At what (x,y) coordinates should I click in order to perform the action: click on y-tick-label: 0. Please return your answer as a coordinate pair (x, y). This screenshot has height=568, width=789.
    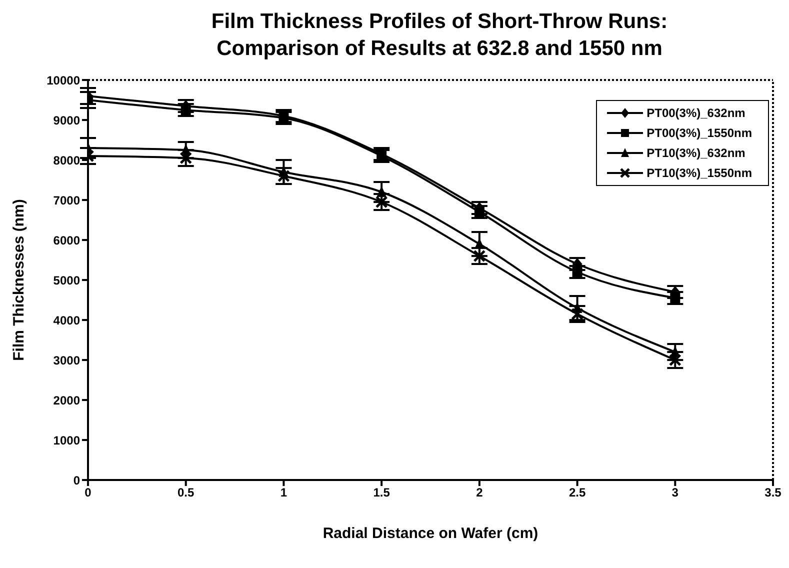
    Looking at the image, I should click on (76, 480).